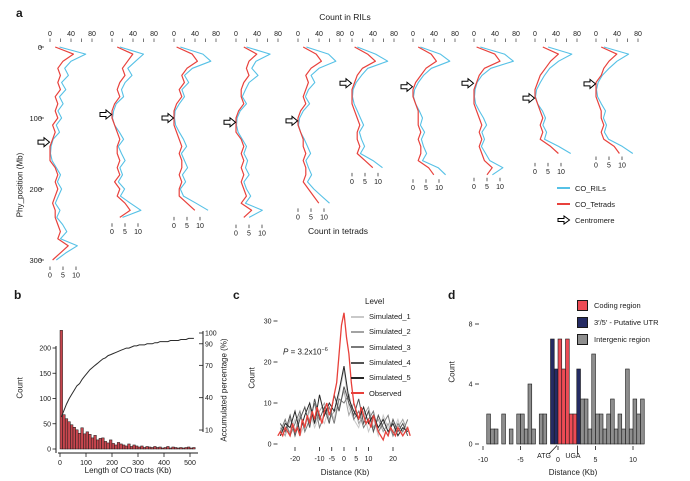 This screenshot has height=481, width=690. I want to click on svg-text: 20, so click(393, 459).